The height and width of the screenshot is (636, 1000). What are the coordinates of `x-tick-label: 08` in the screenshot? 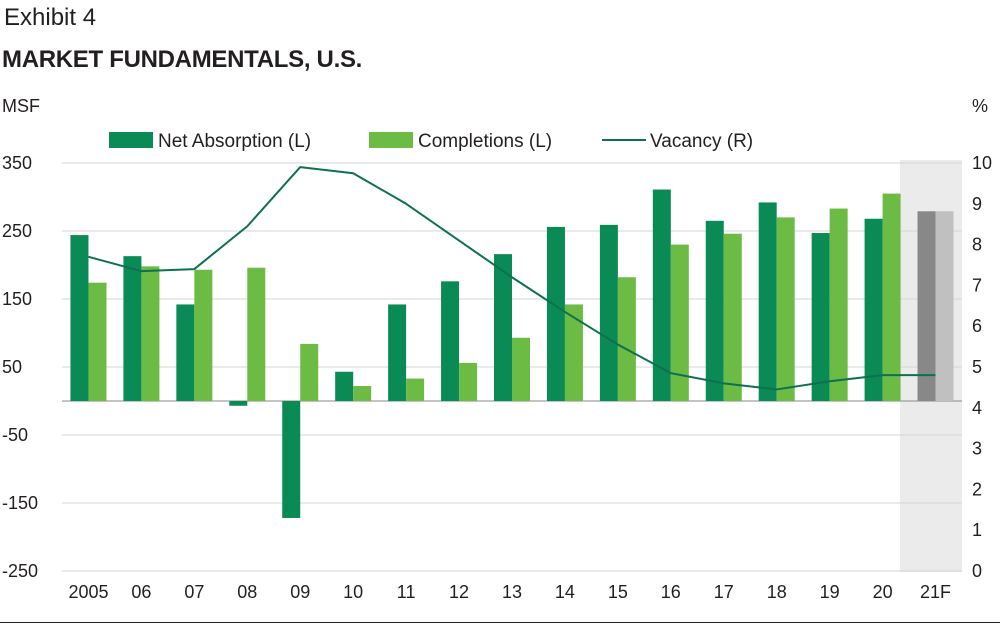 It's located at (247, 592).